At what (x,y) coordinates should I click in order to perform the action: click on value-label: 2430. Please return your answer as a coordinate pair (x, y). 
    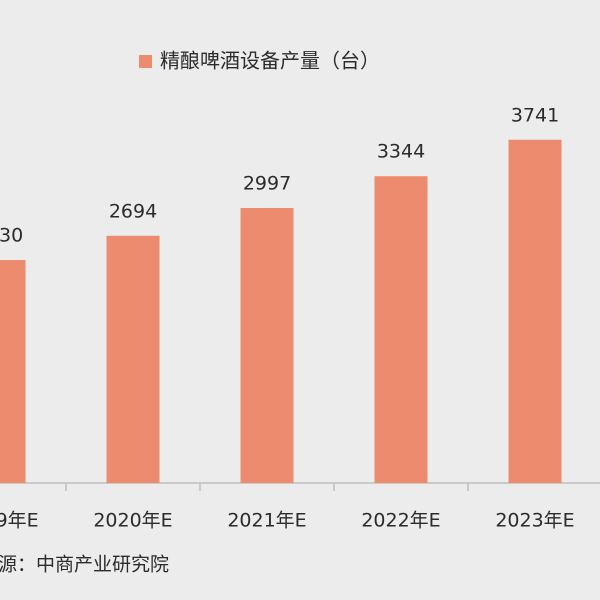
    Looking at the image, I should click on (11, 236).